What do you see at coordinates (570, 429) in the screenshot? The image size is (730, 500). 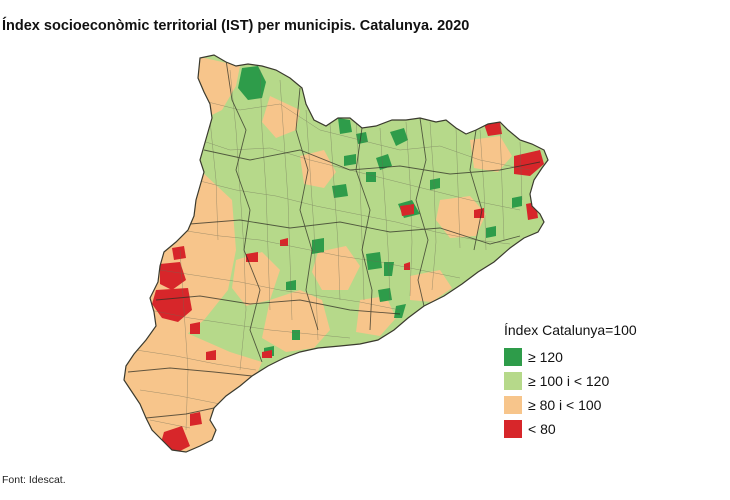 I see `legend-item-below-80: < 80` at bounding box center [570, 429].